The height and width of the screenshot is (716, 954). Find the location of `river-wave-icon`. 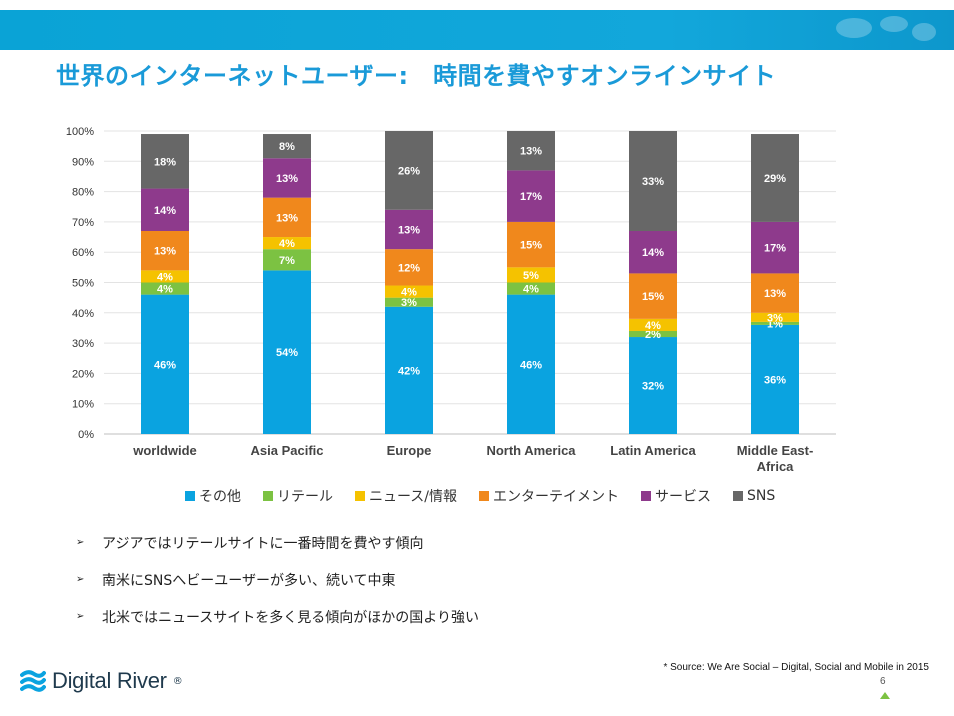

river-wave-icon is located at coordinates (33, 681).